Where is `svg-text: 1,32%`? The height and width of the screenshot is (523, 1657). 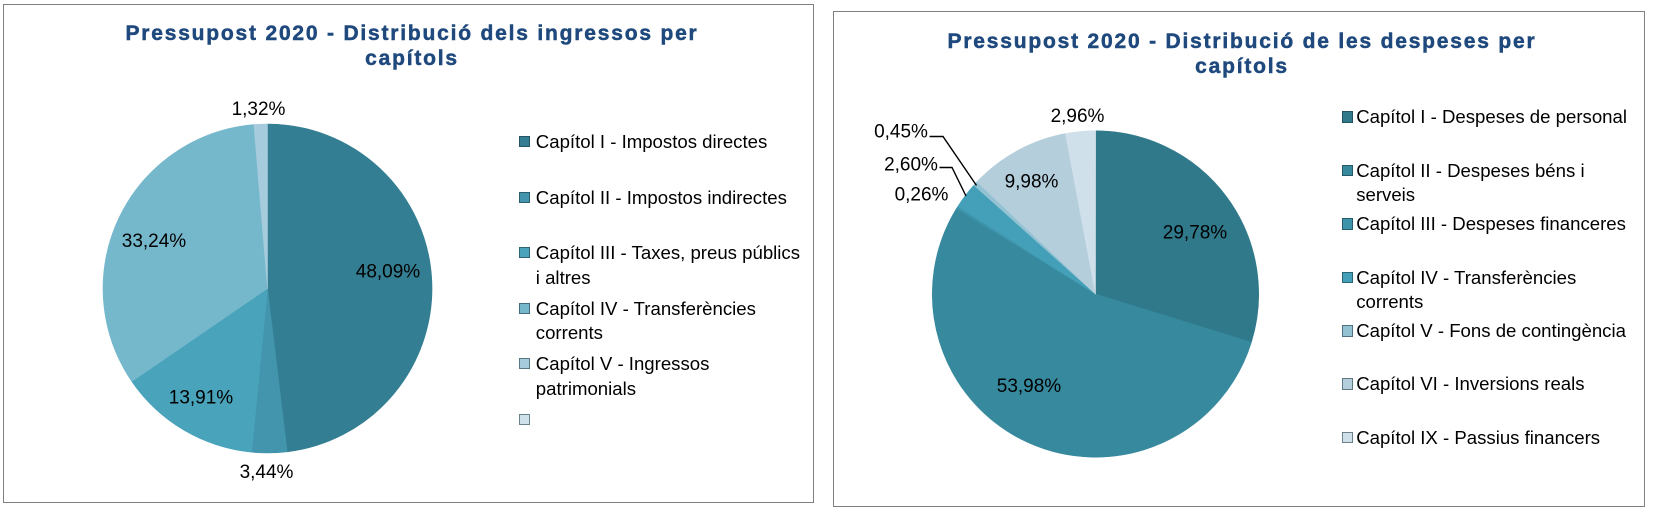
svg-text: 1,32% is located at coordinates (259, 109).